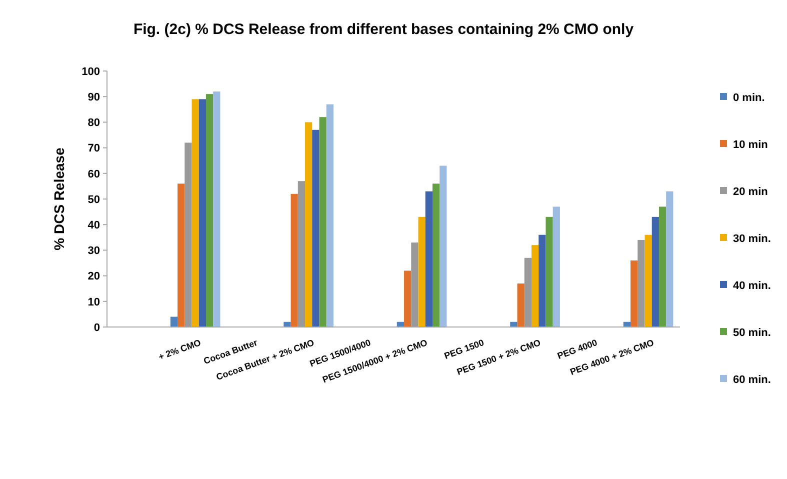  I want to click on chart-title: Fig. (2c) % DCS Release from different bases containing 2% CMO only, so click(383, 29).